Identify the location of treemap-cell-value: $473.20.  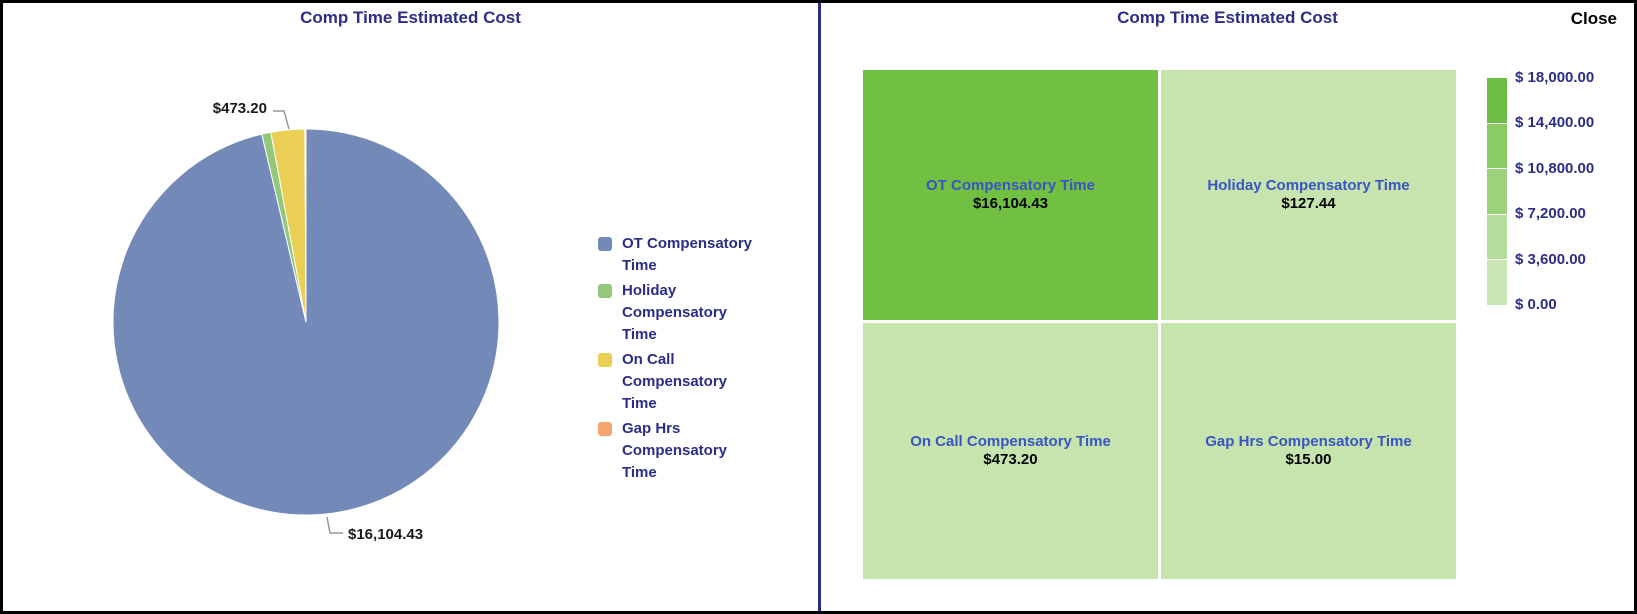
(1010, 459).